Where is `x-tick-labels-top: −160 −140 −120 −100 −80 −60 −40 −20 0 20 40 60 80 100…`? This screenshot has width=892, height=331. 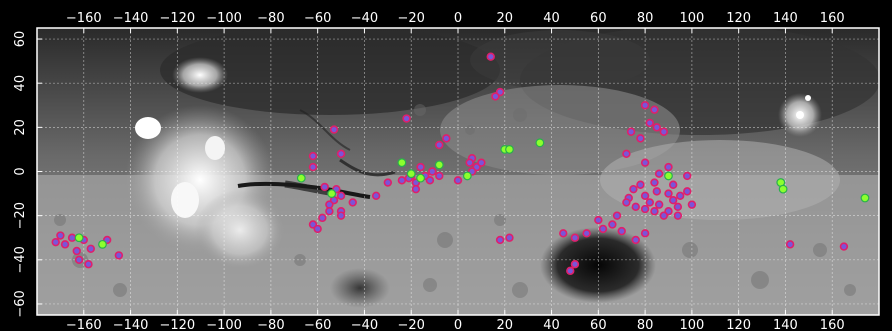 x-tick-labels-top: −160 −140 −120 −100 −80 −60 −40 −20 0 20 40 60 80 100… is located at coordinates (455, 22).